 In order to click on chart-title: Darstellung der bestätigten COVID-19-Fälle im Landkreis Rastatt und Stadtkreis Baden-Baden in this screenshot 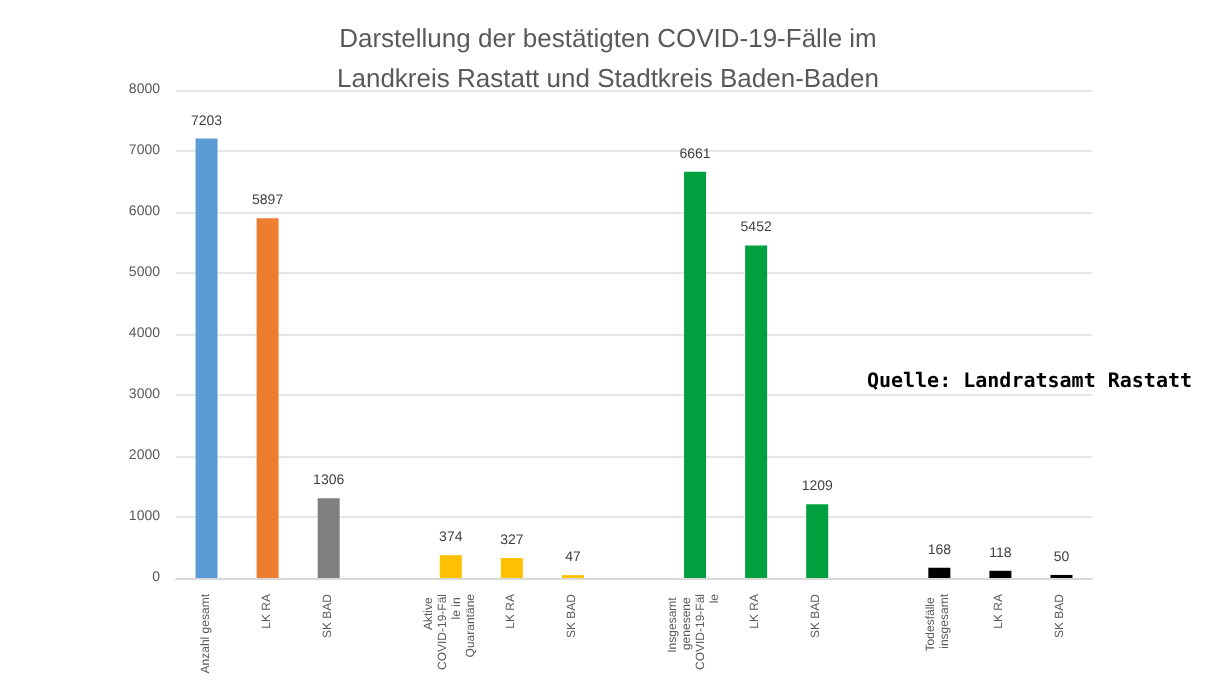, I will do `click(608, 58)`.